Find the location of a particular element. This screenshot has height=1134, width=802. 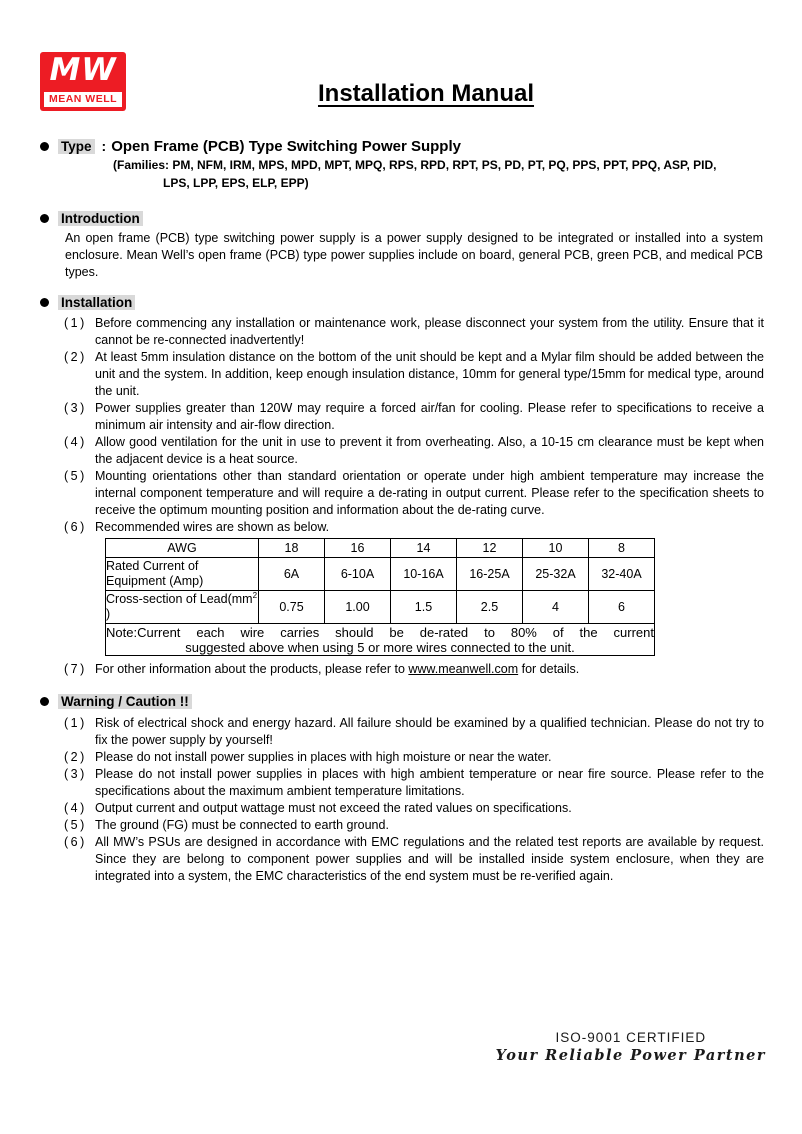

table-cell: 6A is located at coordinates (291, 574).